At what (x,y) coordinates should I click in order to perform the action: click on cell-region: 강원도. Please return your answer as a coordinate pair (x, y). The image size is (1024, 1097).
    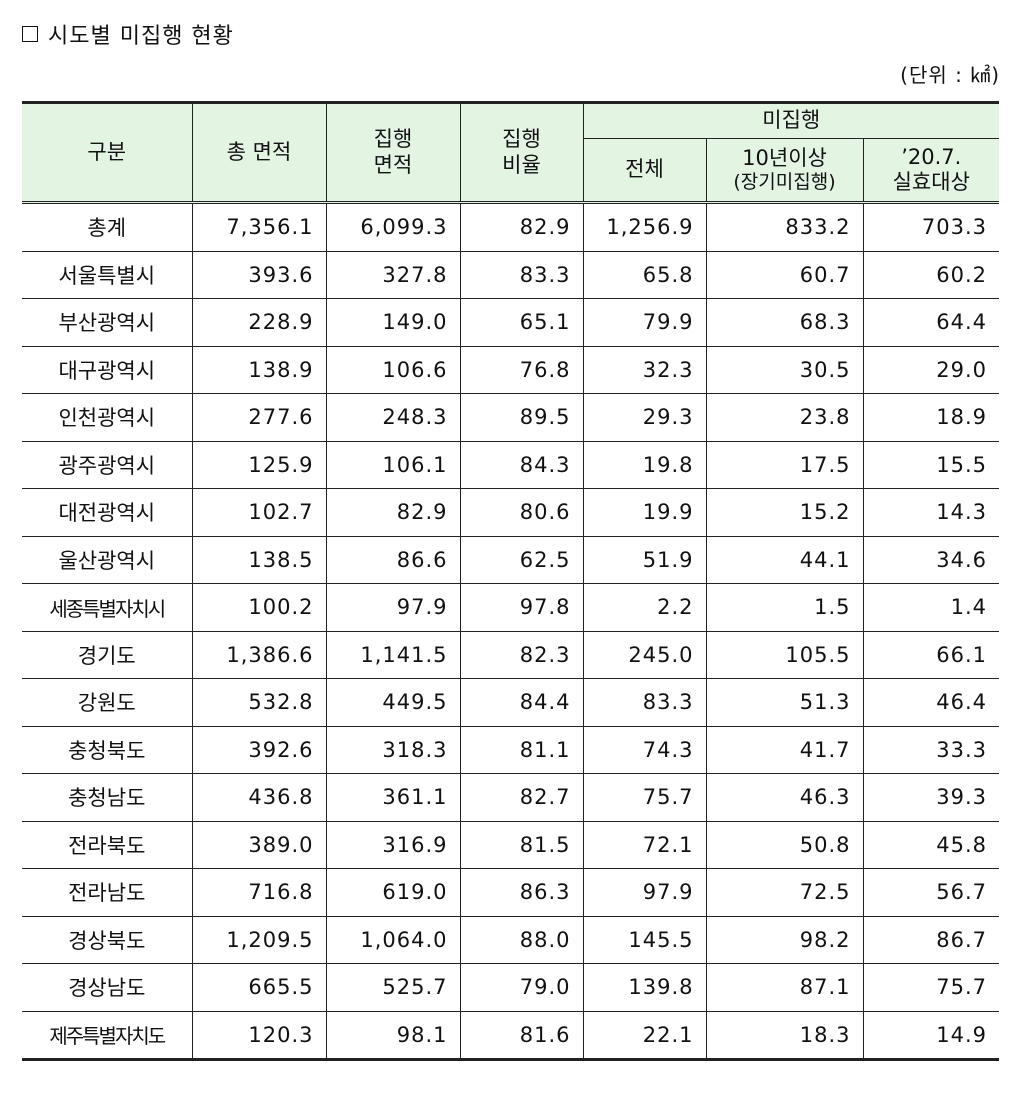
    Looking at the image, I should click on (107, 702).